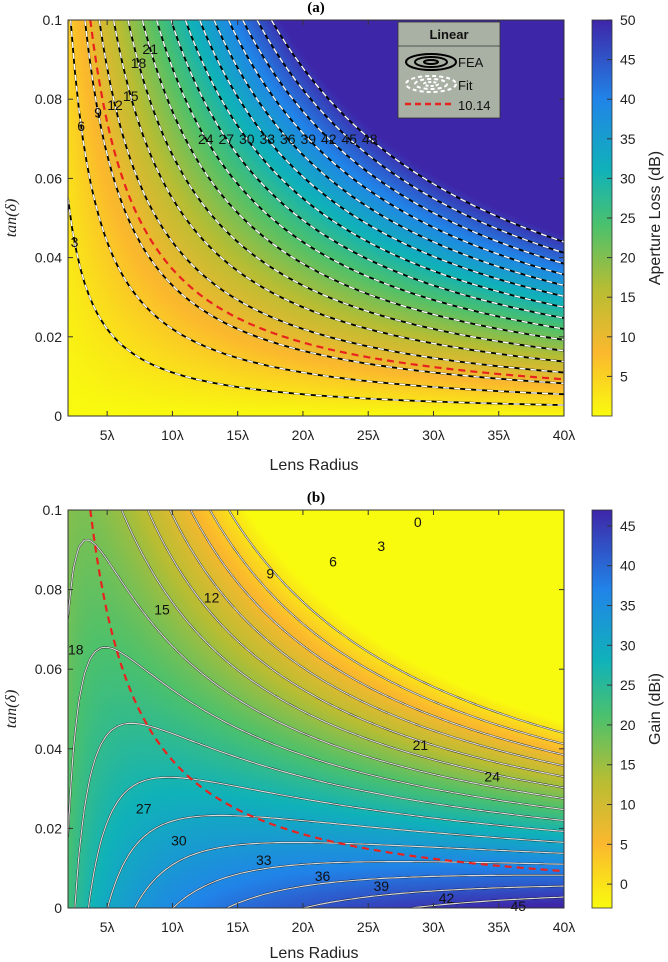 The width and height of the screenshot is (668, 962). I want to click on y-tick-label: 0.04, so click(48, 749).